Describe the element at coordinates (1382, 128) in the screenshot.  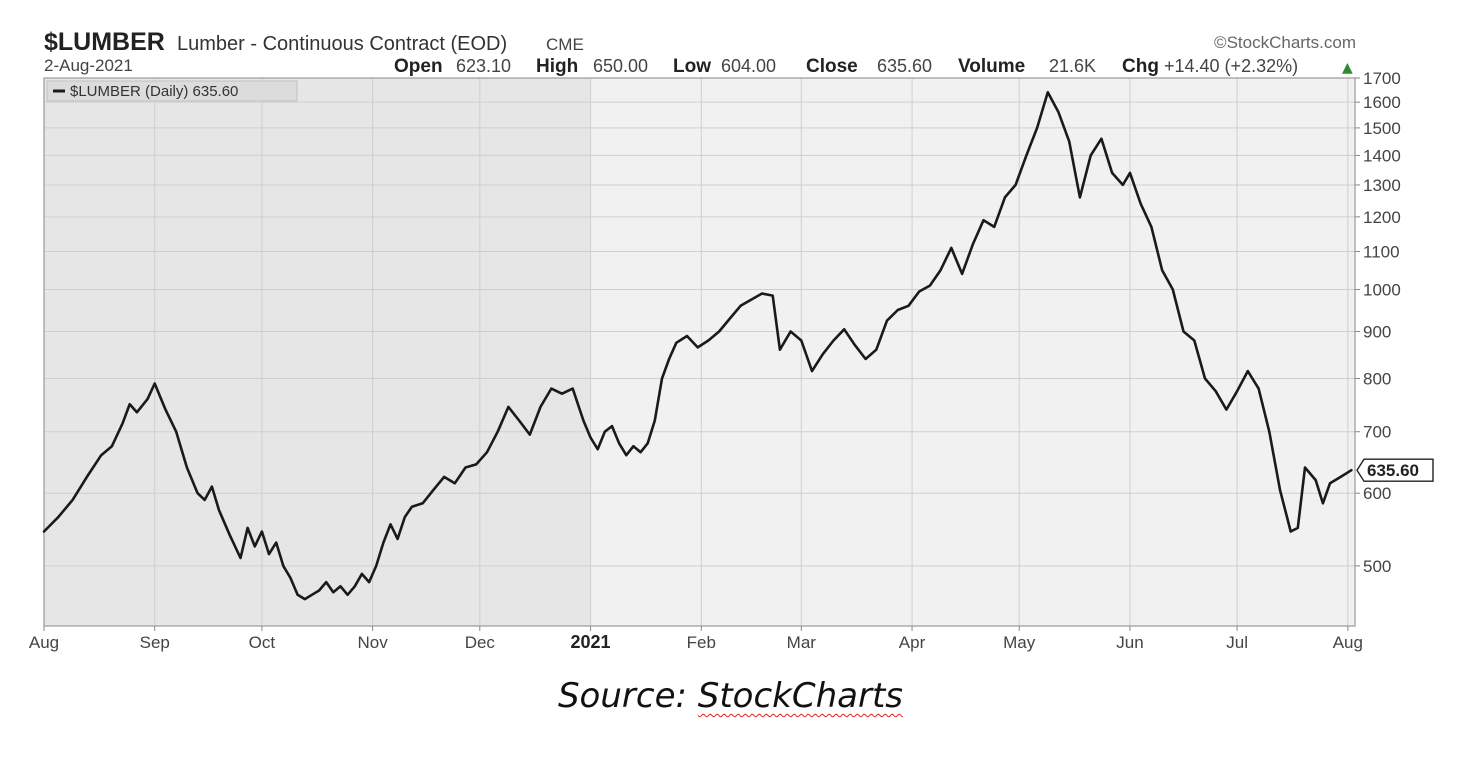
I see `y-tick-label: 1500` at that location.